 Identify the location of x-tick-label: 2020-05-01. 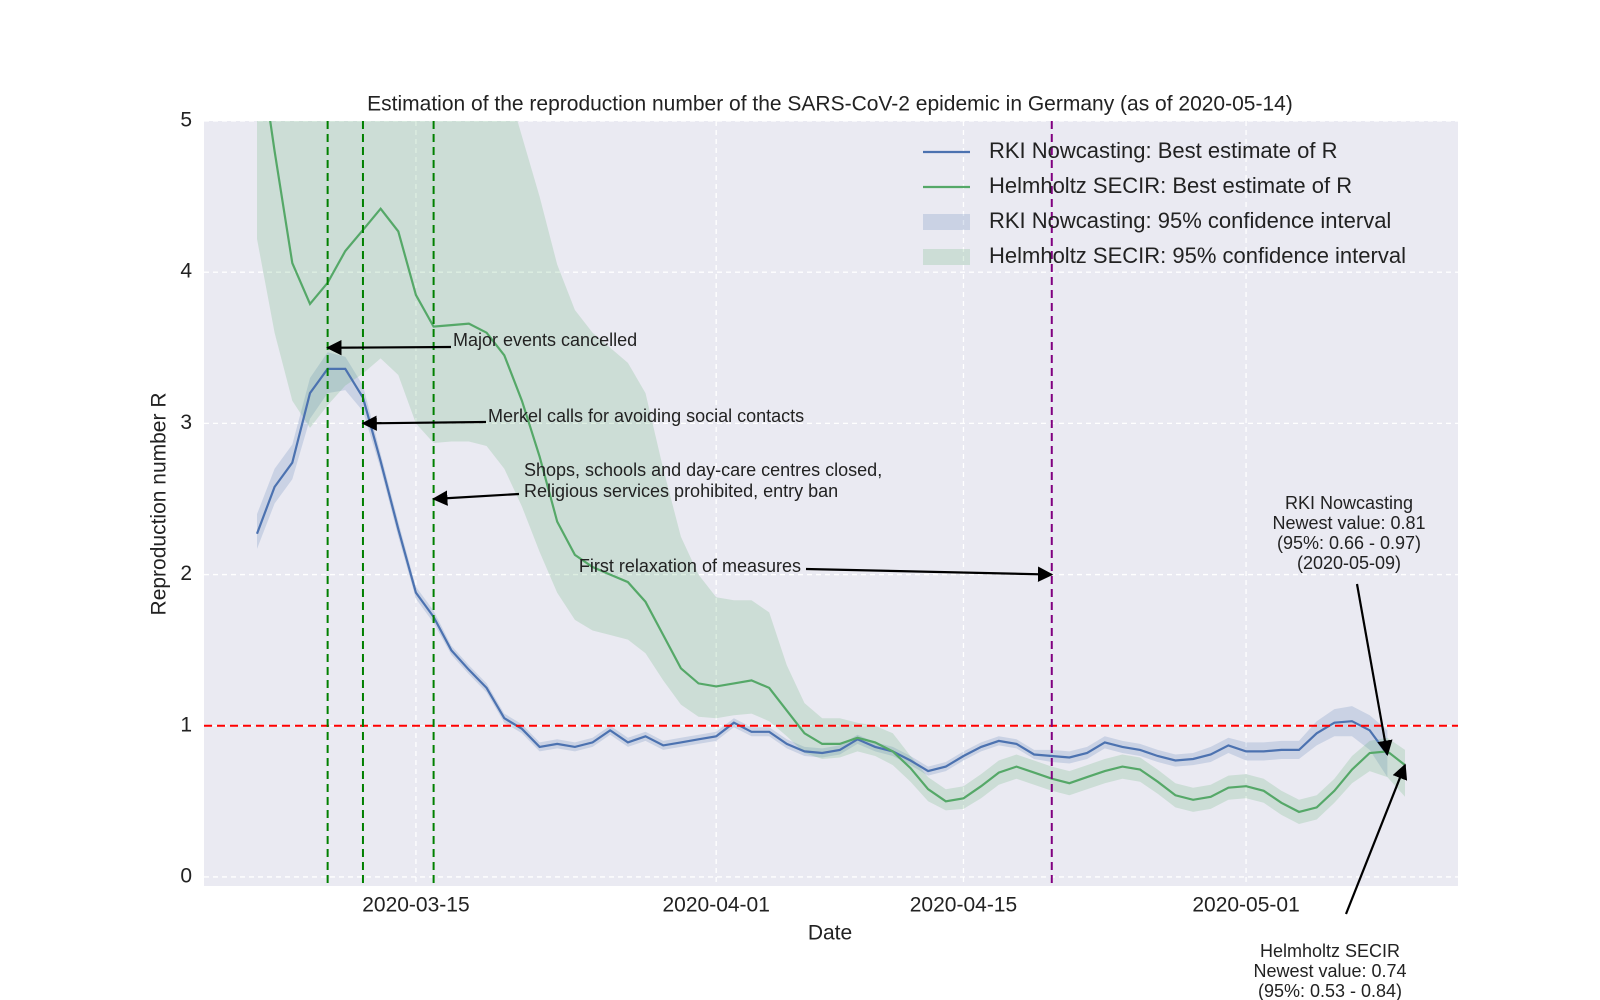
(1245, 905).